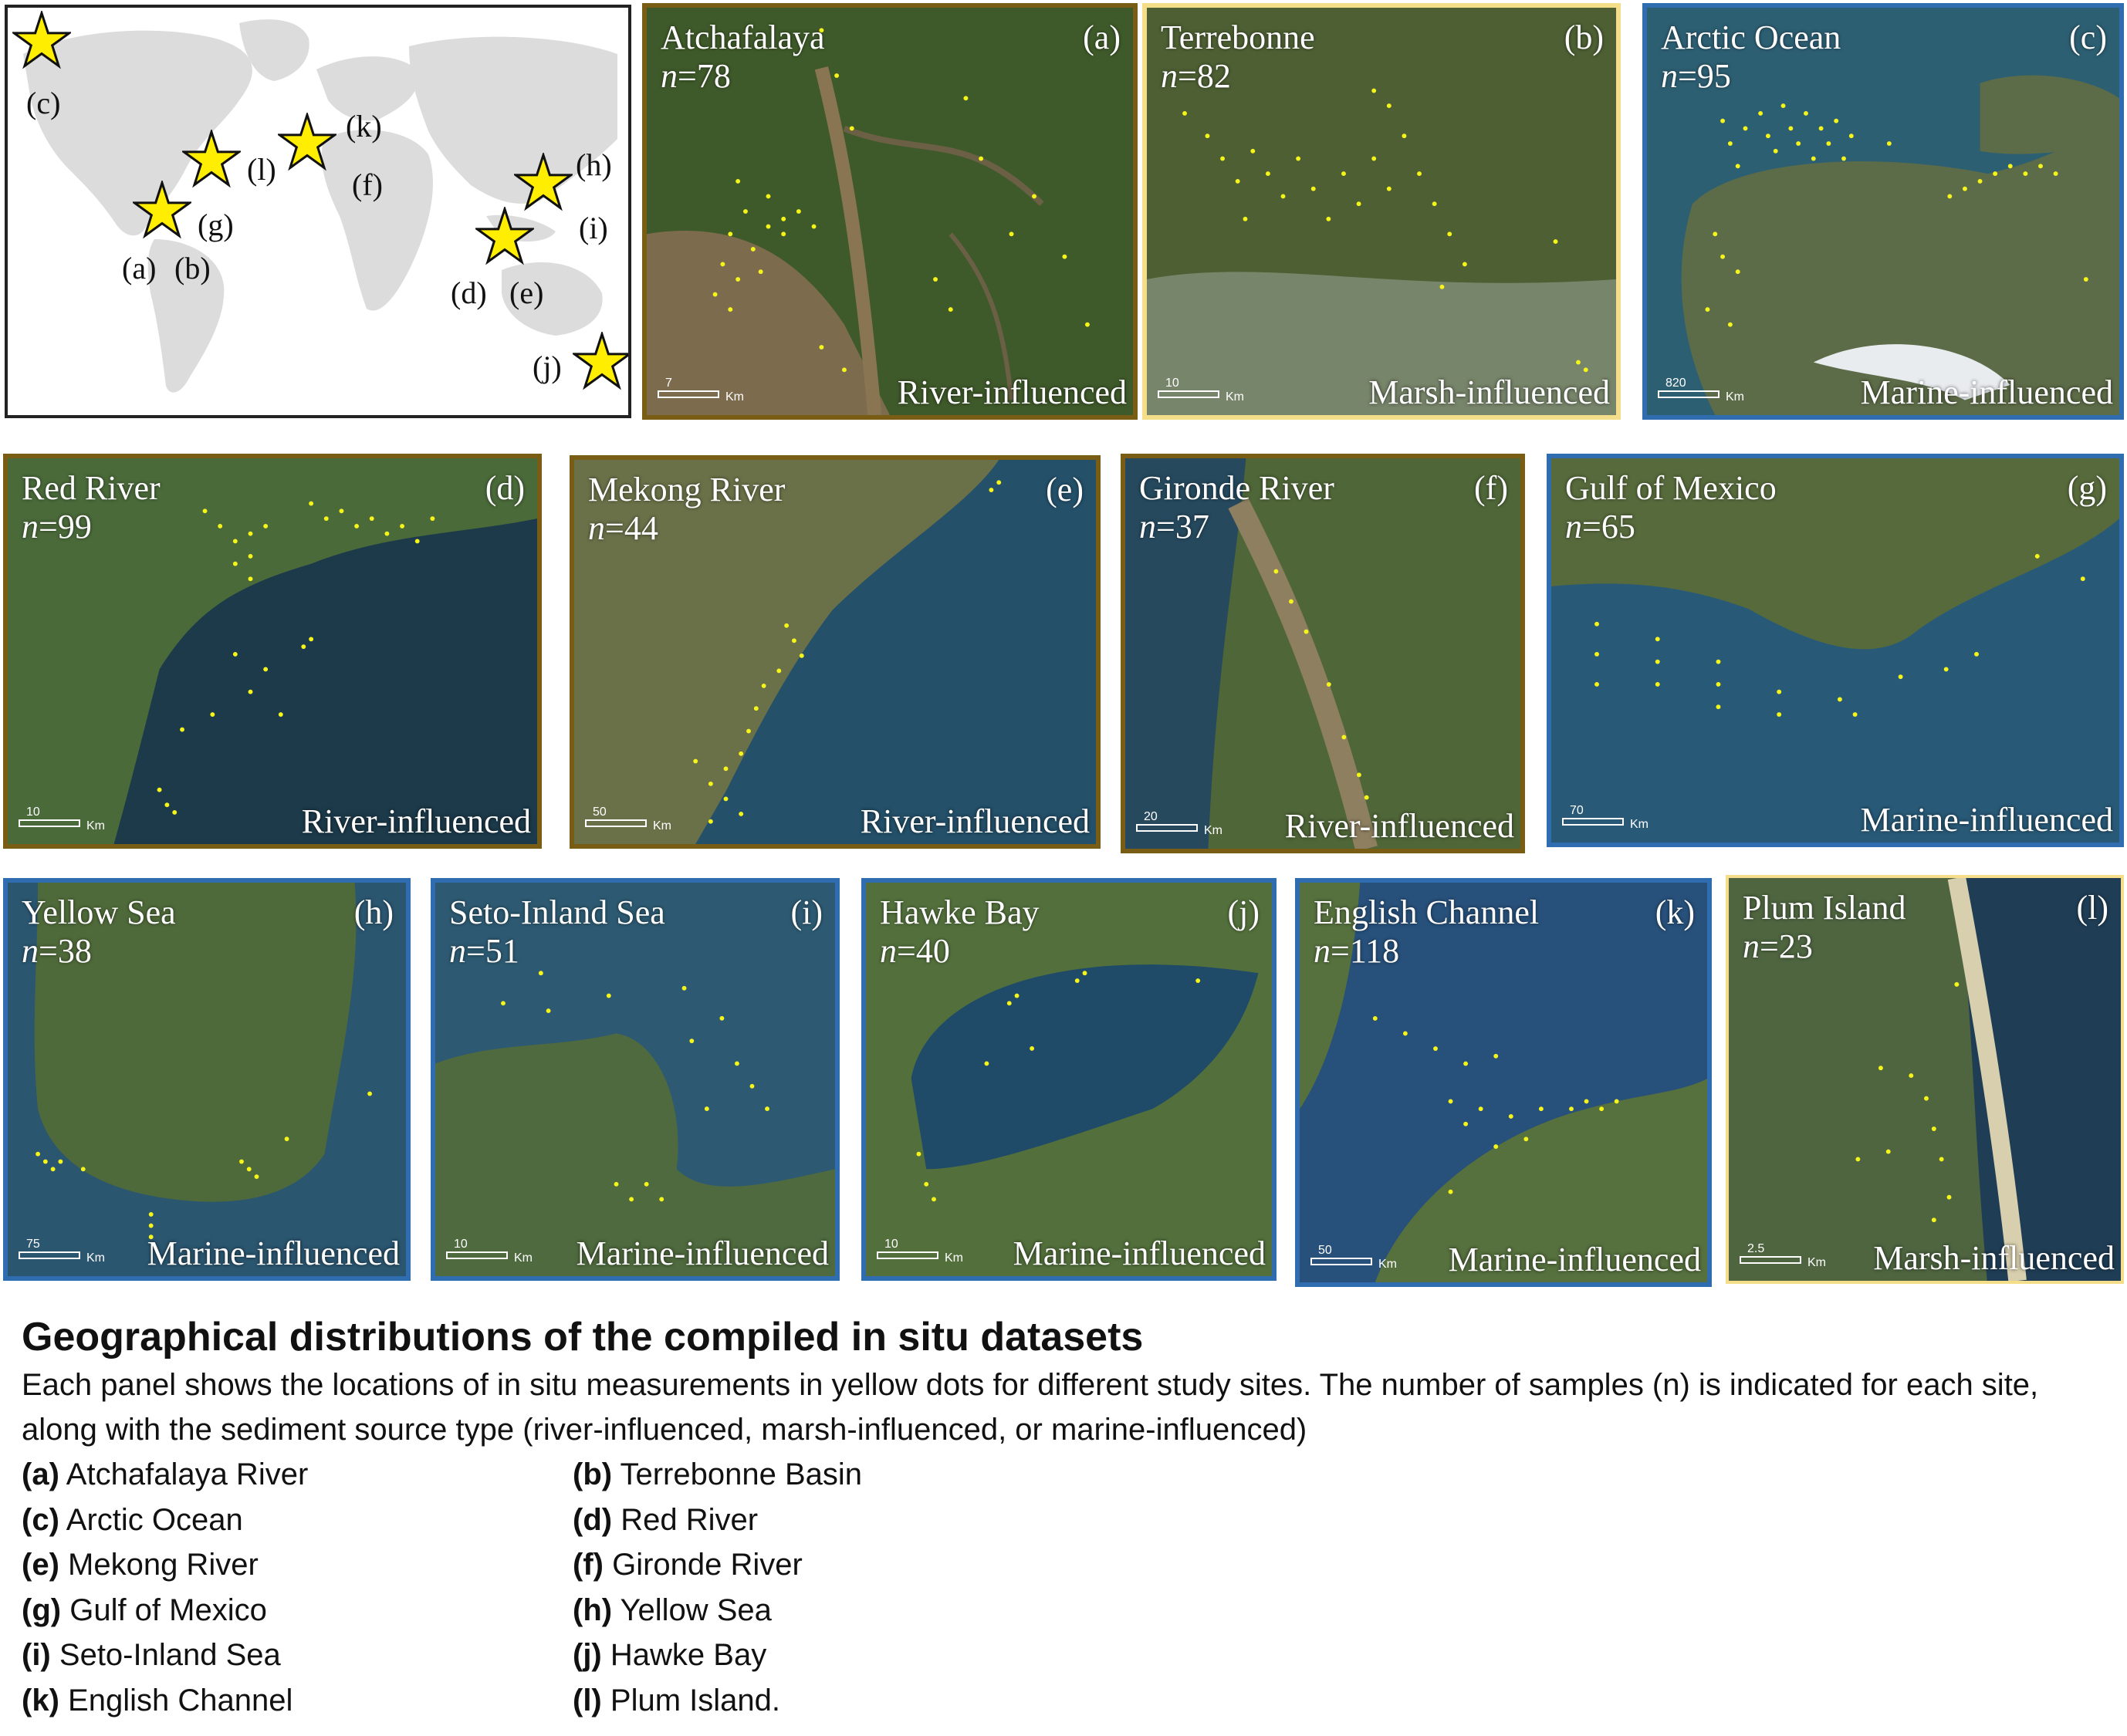  I want to click on sample-count: n=51, so click(484, 951).